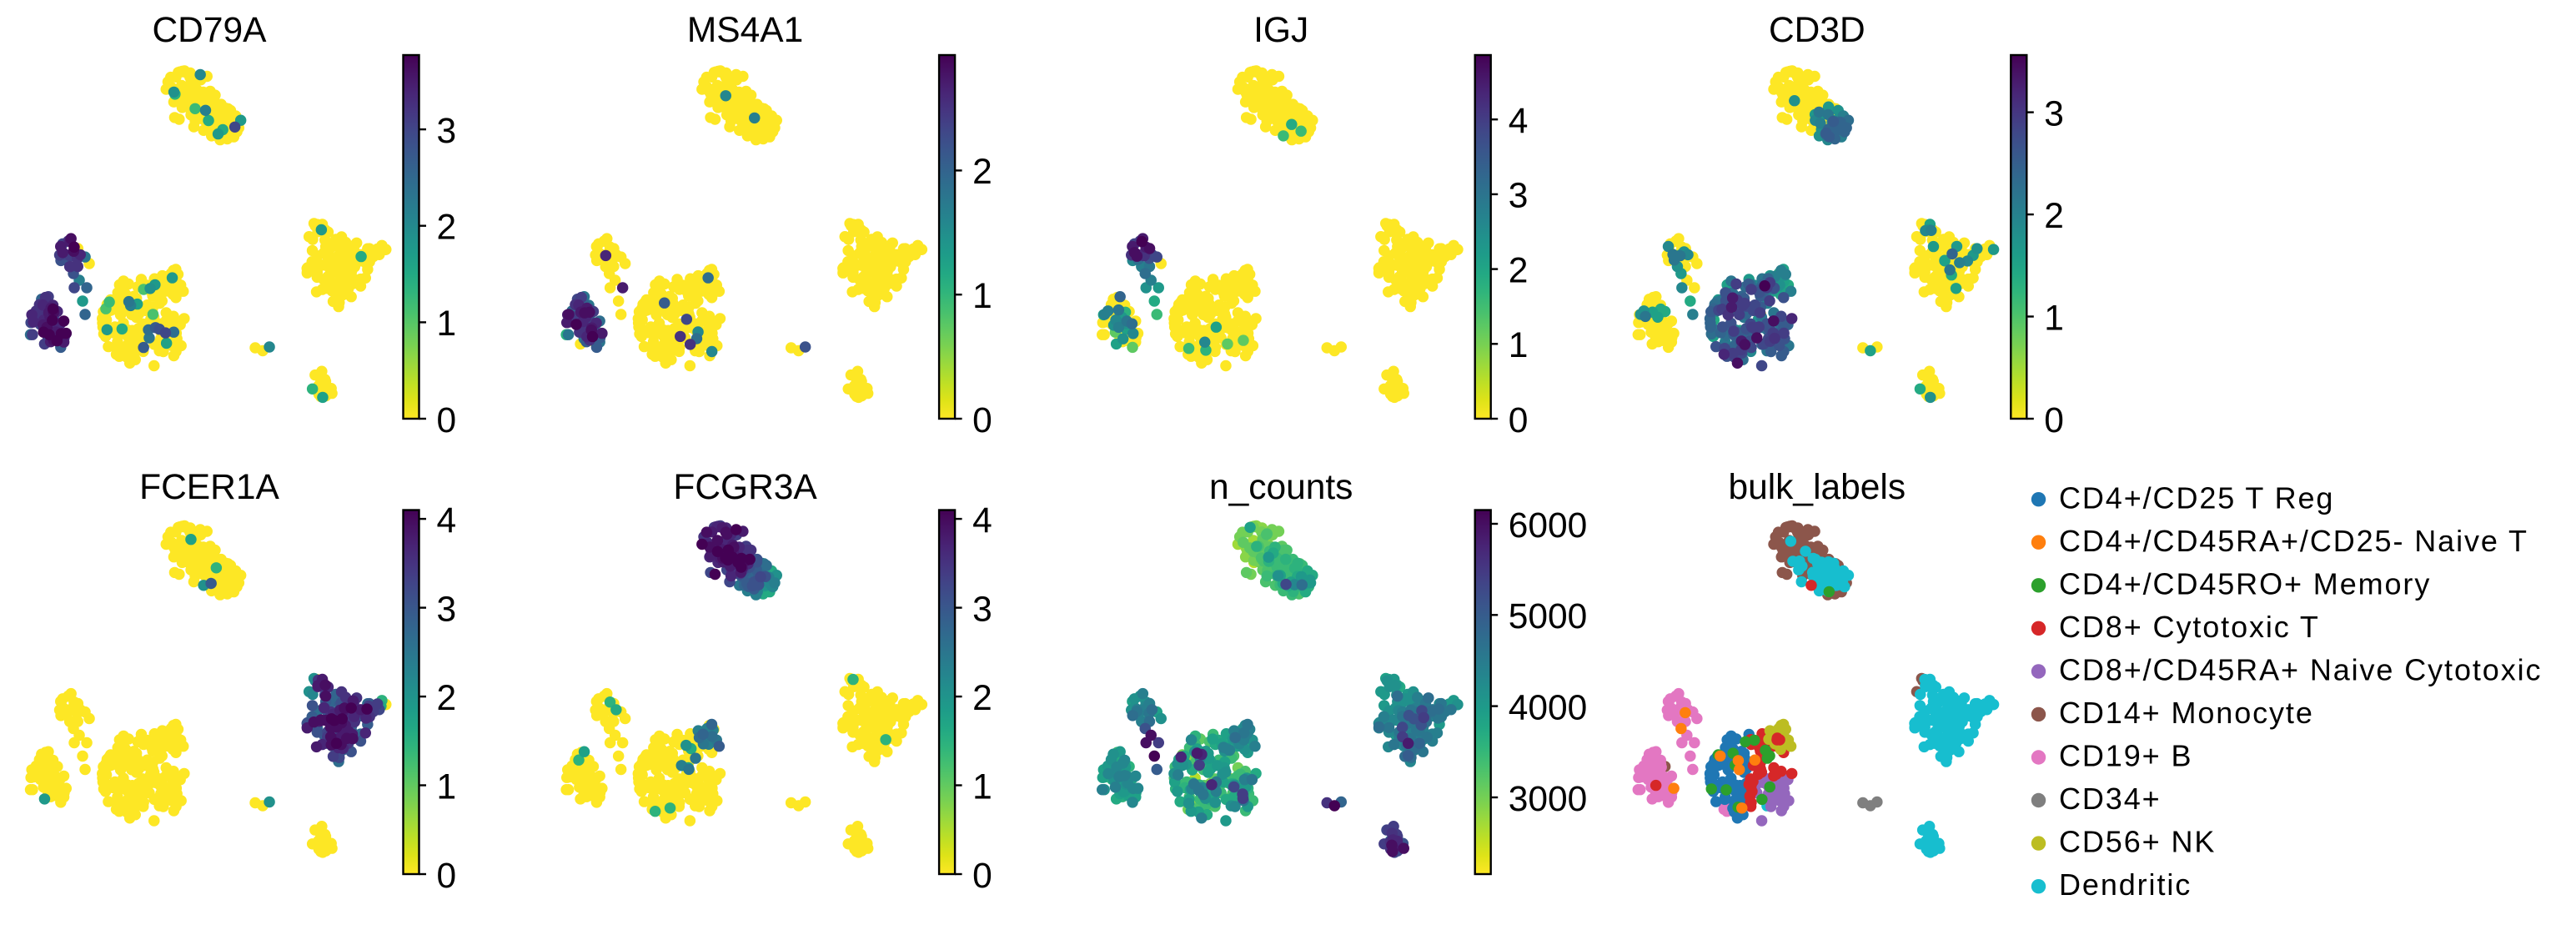 The image size is (2576, 935). What do you see at coordinates (1817, 31) in the screenshot?
I see `svg-text: CD3D` at bounding box center [1817, 31].